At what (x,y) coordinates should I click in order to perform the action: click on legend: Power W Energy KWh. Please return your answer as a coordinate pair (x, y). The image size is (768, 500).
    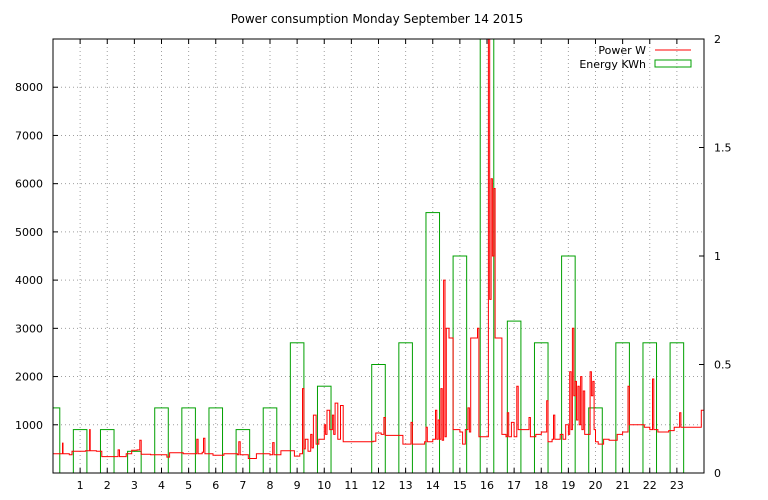
    Looking at the image, I should click on (635, 57).